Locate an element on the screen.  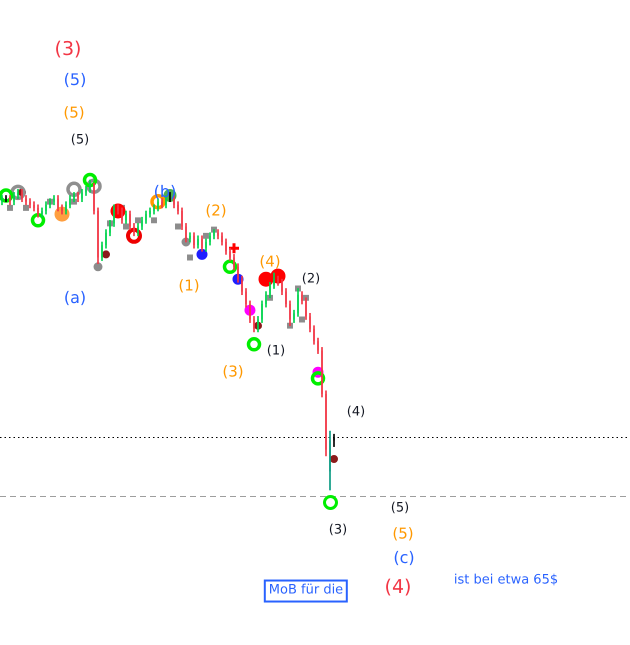
text-frame: MoB für die is located at coordinates (306, 591).